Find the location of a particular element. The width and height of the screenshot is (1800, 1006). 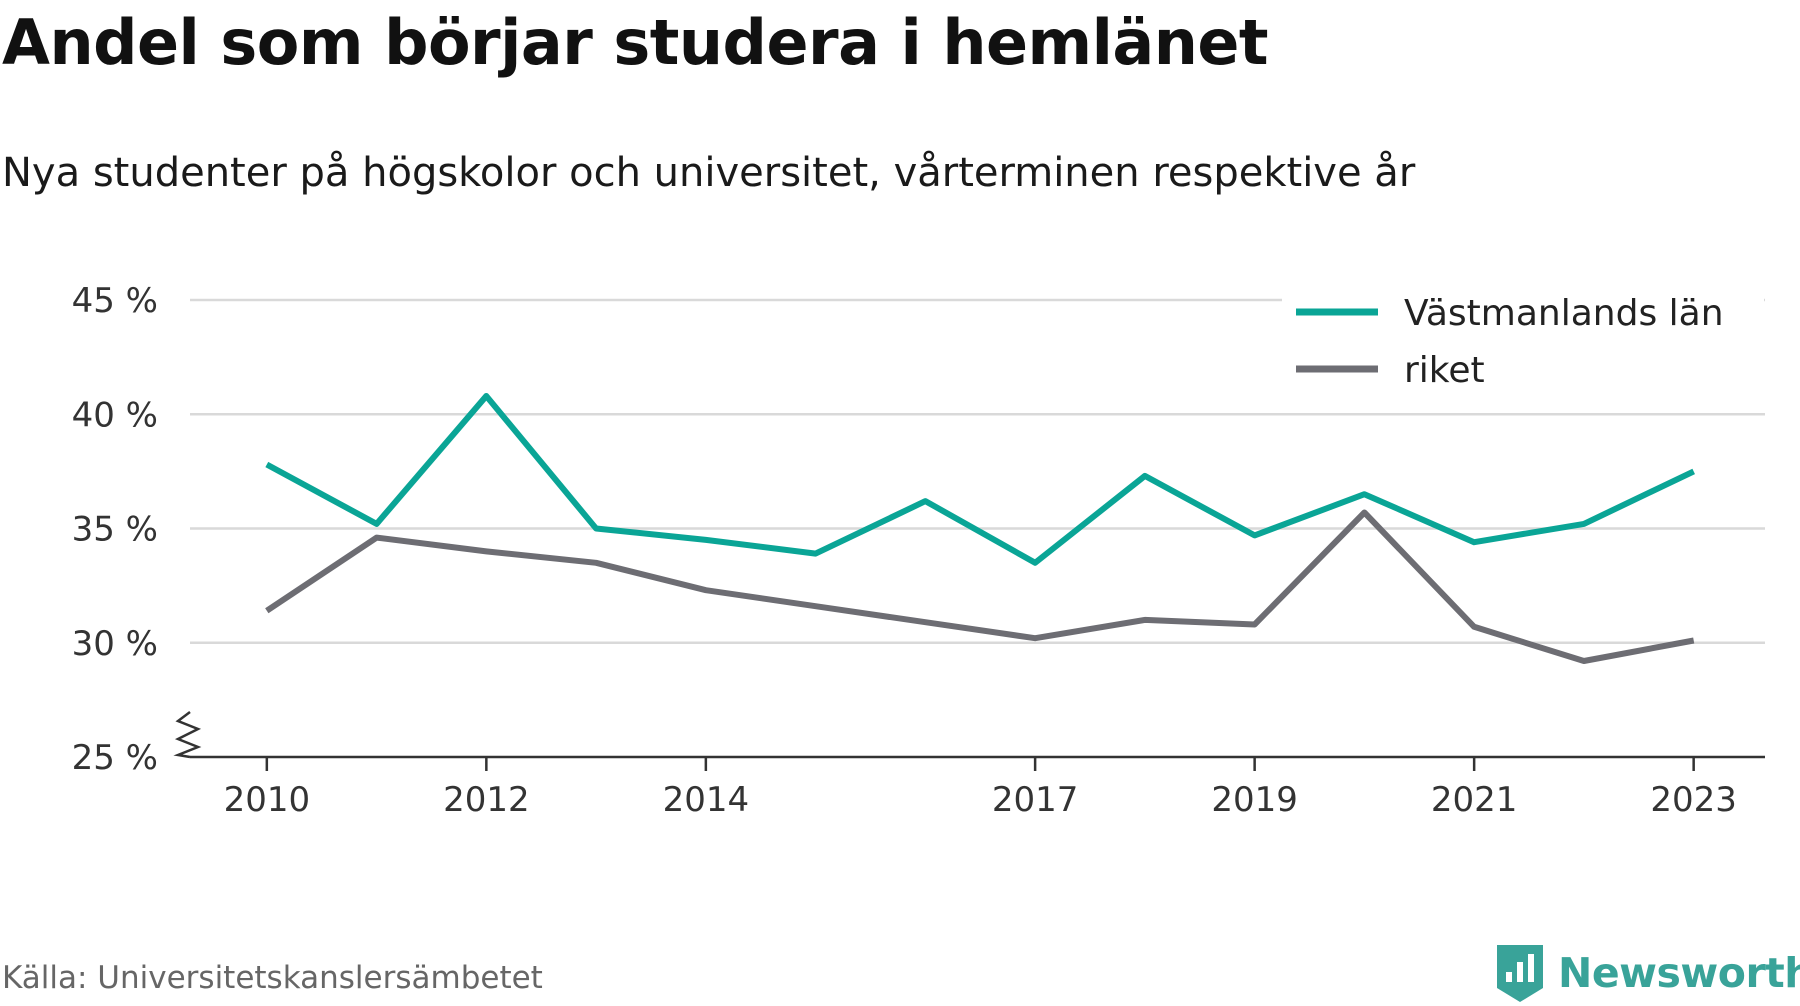

legend: Västmanlands län riket is located at coordinates (1523, 343).